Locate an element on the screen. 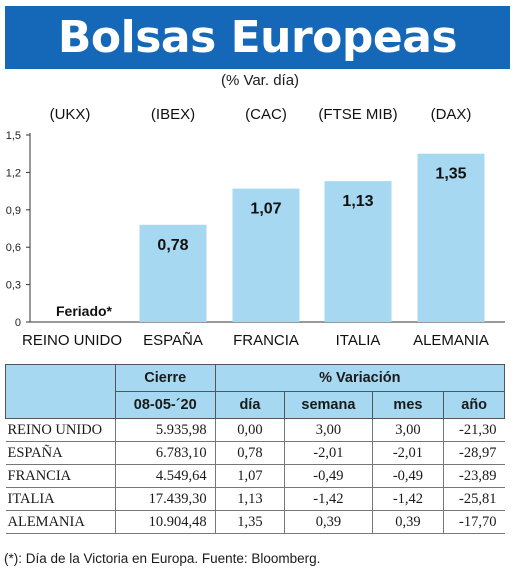 This screenshot has height=574, width=520. row-cierre: 10.904,48 is located at coordinates (165, 522).